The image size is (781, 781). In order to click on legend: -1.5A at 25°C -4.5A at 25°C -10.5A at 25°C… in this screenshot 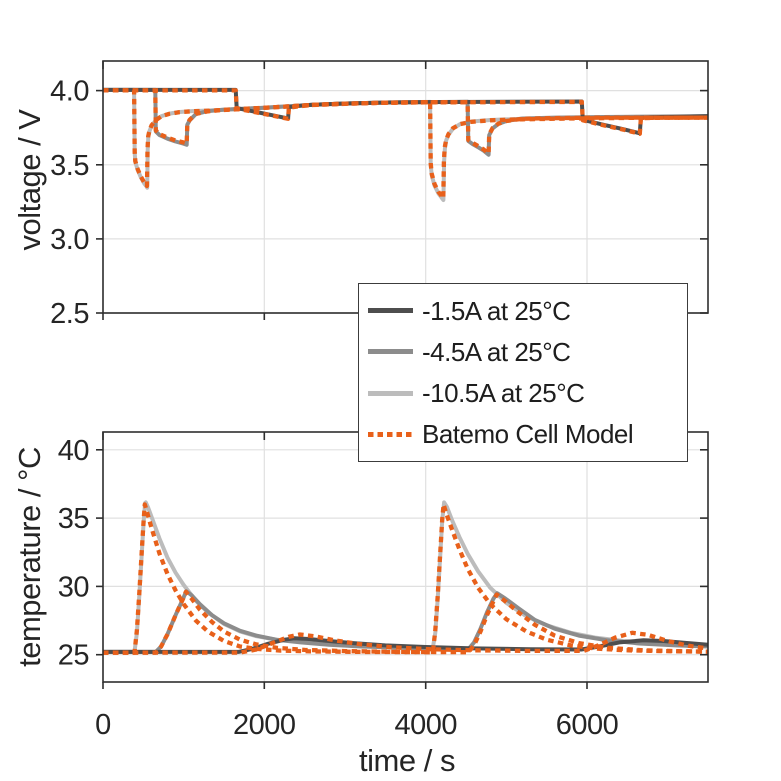, I will do `click(523, 372)`.